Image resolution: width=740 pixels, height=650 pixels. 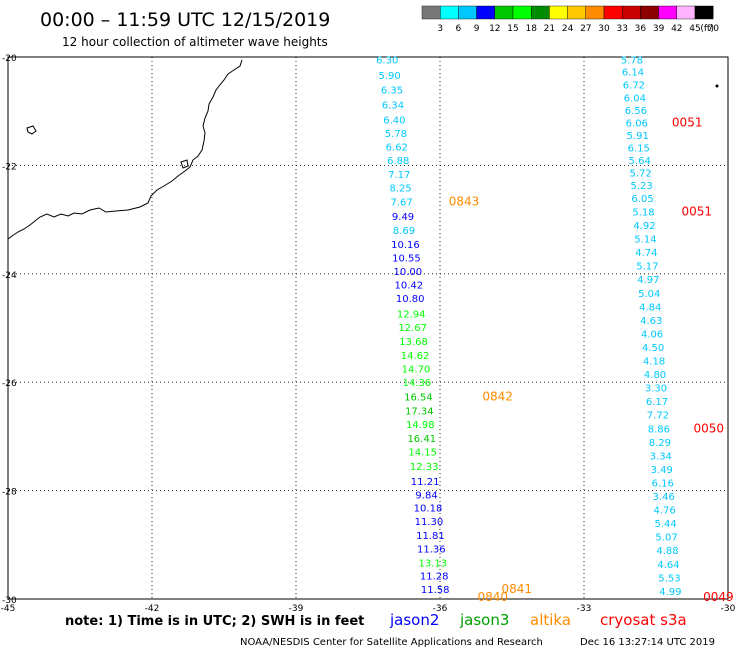 What do you see at coordinates (9, 493) in the screenshot?
I see `y-tick-label: -28` at bounding box center [9, 493].